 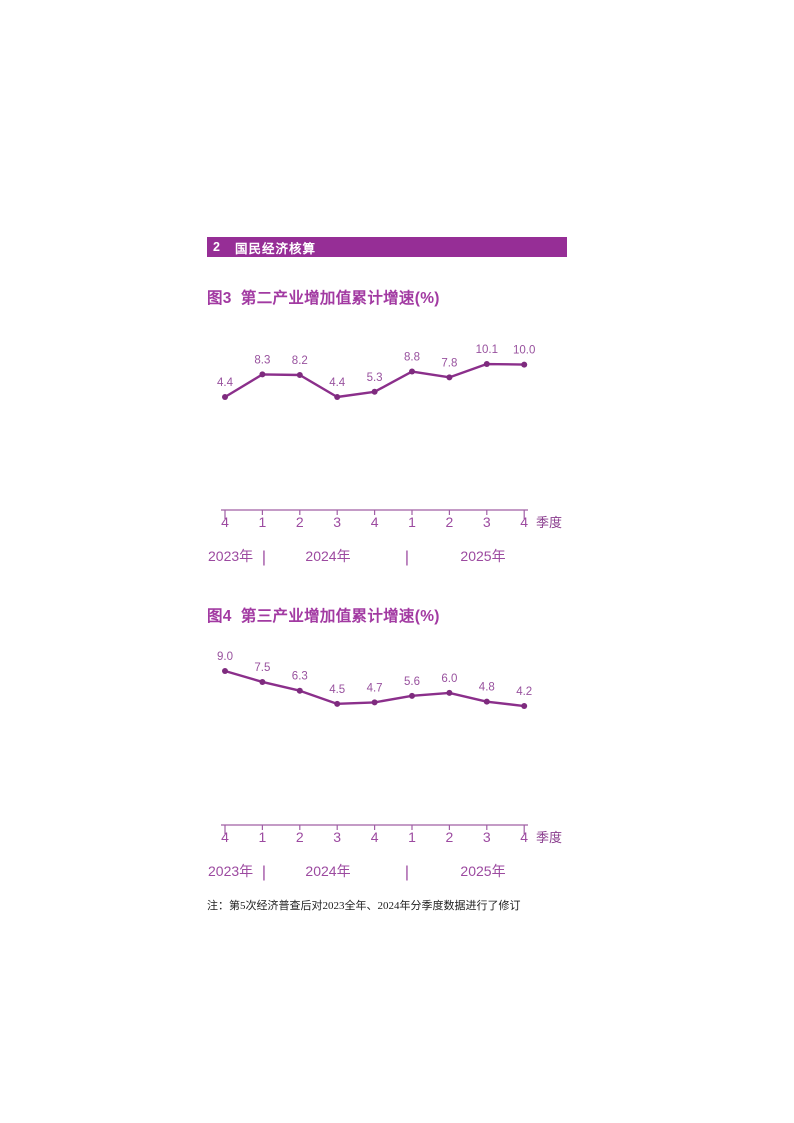 I want to click on data-point-label: 10.1, so click(x=487, y=350).